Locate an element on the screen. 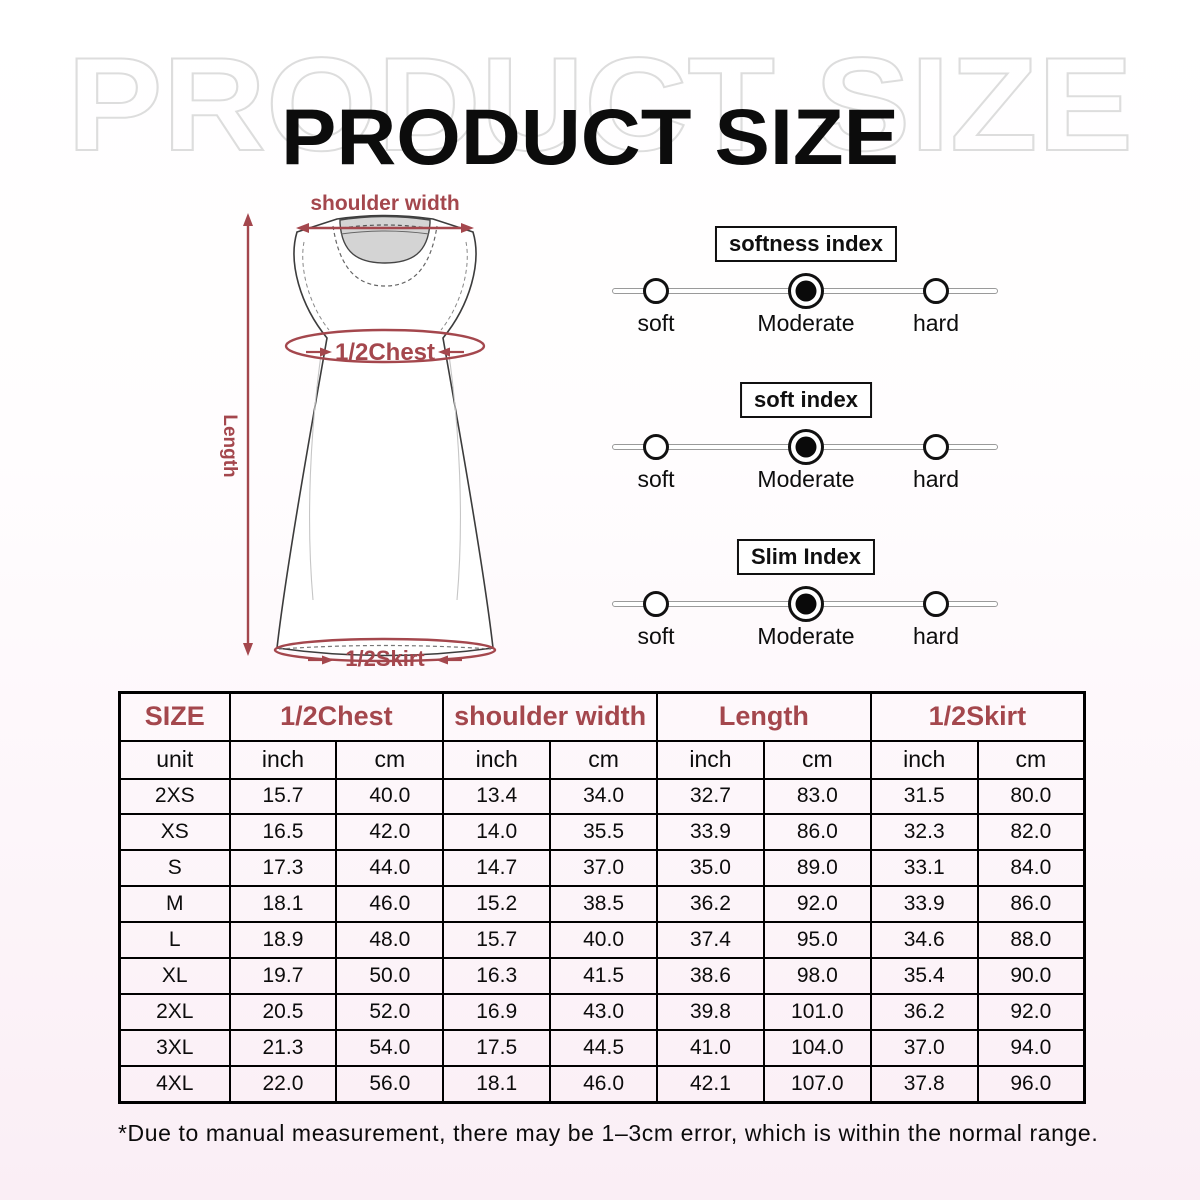  value-cell: 31.5 is located at coordinates (924, 796).